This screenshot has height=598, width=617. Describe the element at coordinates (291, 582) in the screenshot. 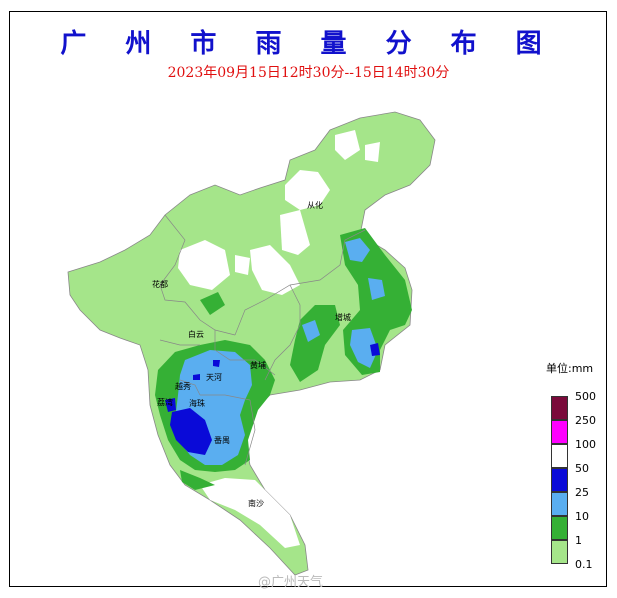

I see `watermark: @广州天气` at that location.